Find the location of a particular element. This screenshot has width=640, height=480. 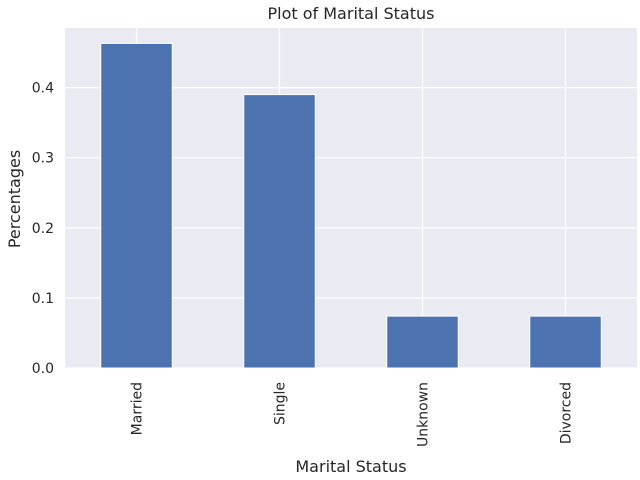

x-axis-label: Marital Status is located at coordinates (350, 466).